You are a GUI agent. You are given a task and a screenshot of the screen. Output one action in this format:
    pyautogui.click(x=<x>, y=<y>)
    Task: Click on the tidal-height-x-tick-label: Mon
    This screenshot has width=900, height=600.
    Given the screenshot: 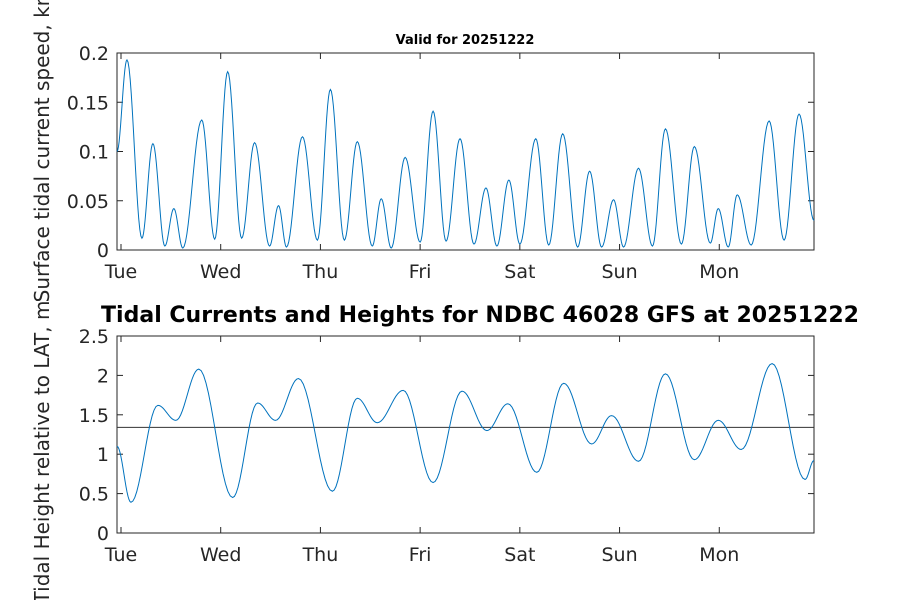 What is the action you would take?
    pyautogui.click(x=719, y=555)
    